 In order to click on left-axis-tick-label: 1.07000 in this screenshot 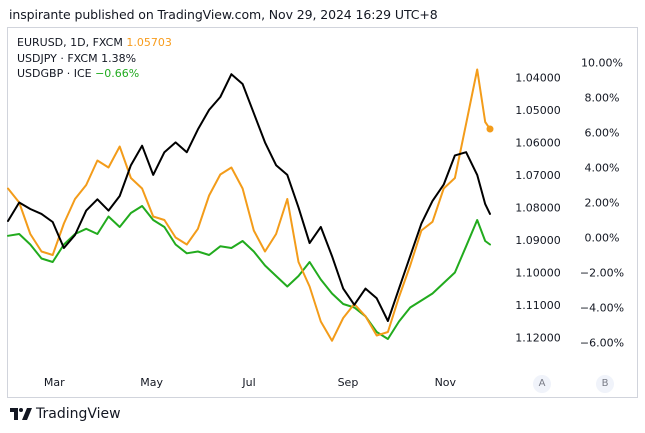, I will do `click(538, 175)`.